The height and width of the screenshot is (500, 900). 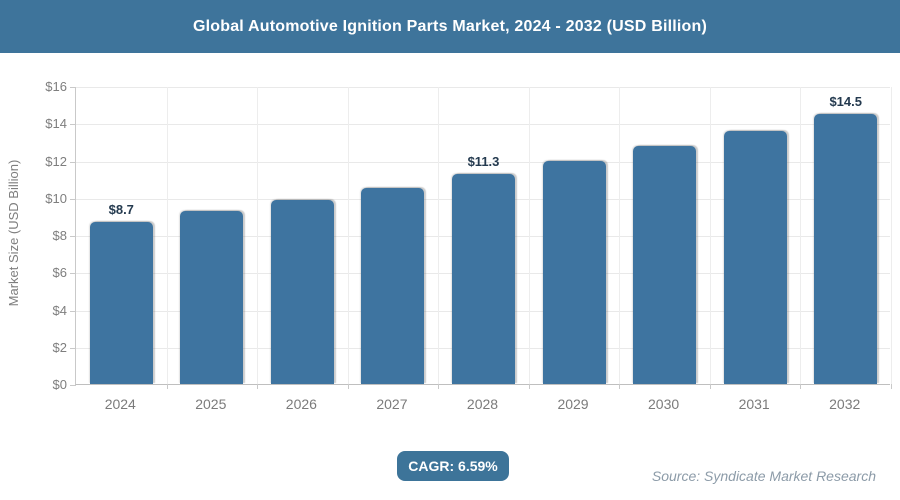 What do you see at coordinates (59, 347) in the screenshot?
I see `y-tick-label: $2` at bounding box center [59, 347].